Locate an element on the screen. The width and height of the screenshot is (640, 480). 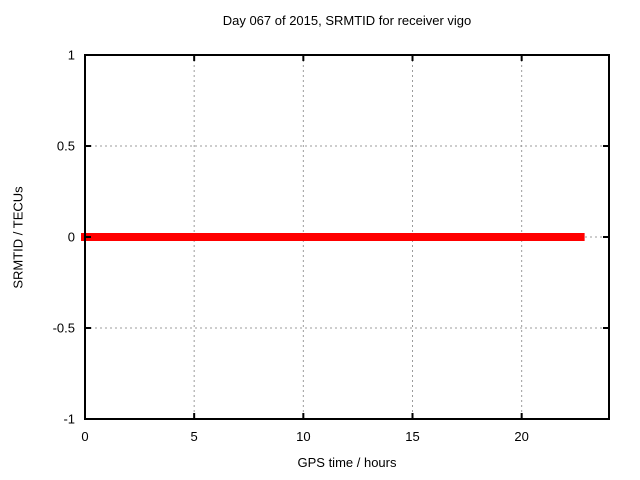
y-tick-label: -0.5 is located at coordinates (64, 328).